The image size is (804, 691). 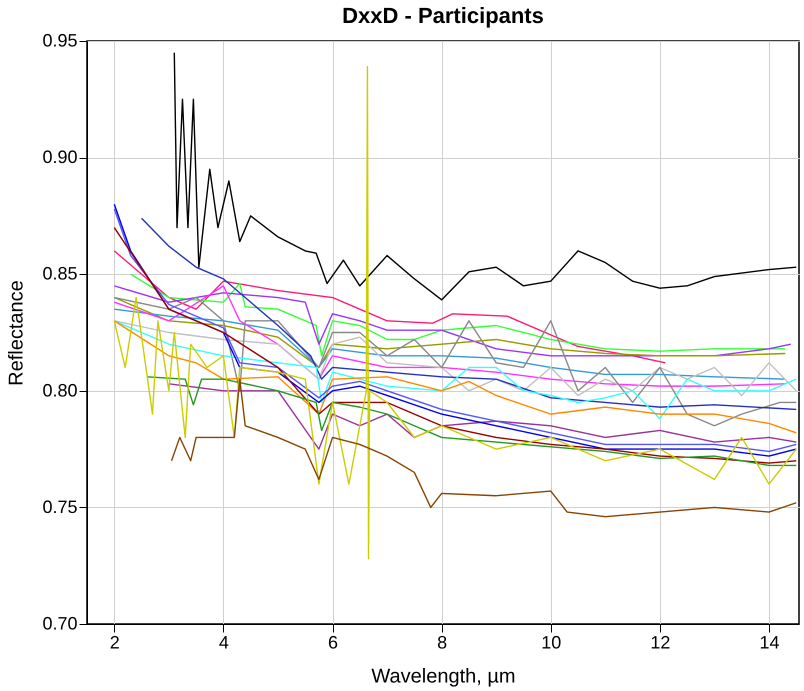 I want to click on y-tick-label: 0.70, so click(x=60, y=624).